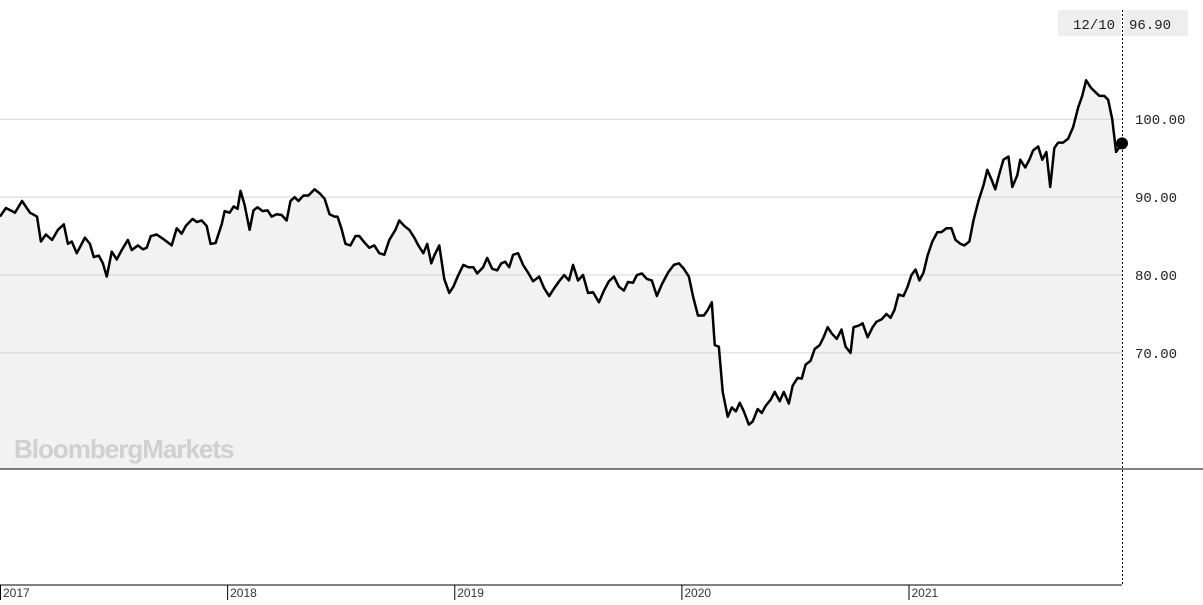 This screenshot has height=605, width=1203. What do you see at coordinates (470, 593) in the screenshot?
I see `x-tick-label: 2019` at bounding box center [470, 593].